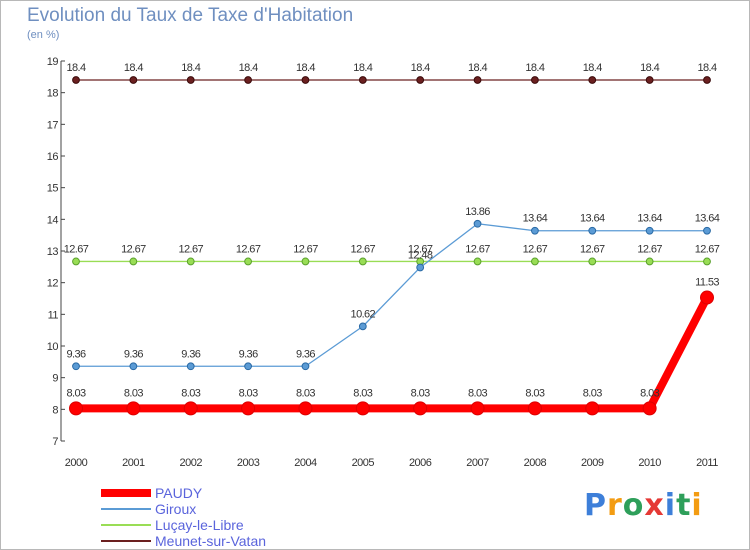 The image size is (750, 550). Describe the element at coordinates (649, 80) in the screenshot. I see `point-meunet-sur-vatan-2010` at that location.